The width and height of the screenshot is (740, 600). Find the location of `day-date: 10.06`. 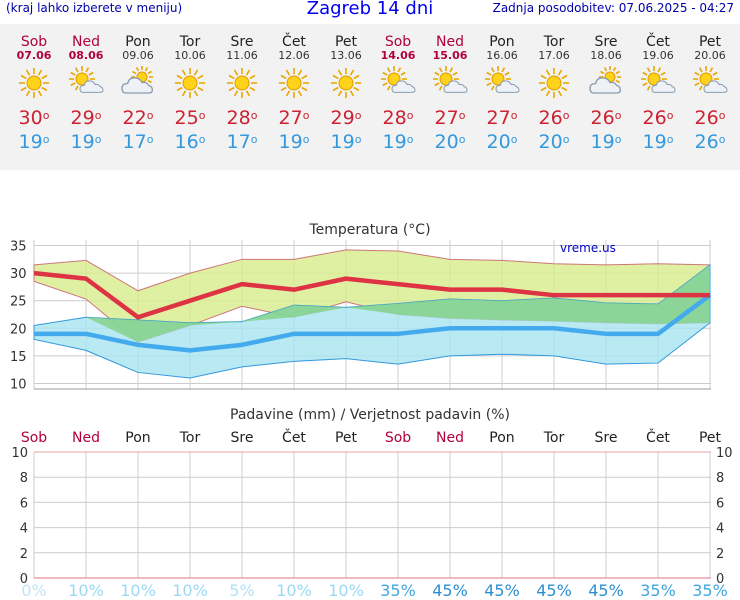

day-date: 10.06 is located at coordinates (190, 55).